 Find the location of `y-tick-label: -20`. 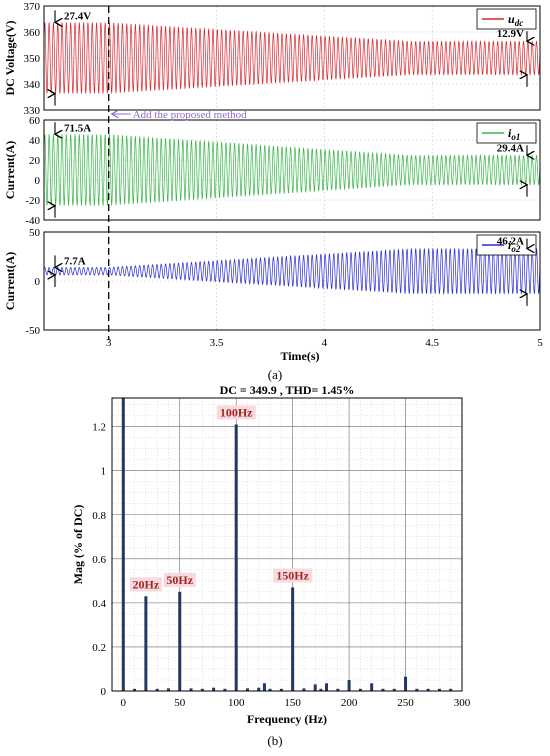

y-tick-label: -20 is located at coordinates (32, 201).